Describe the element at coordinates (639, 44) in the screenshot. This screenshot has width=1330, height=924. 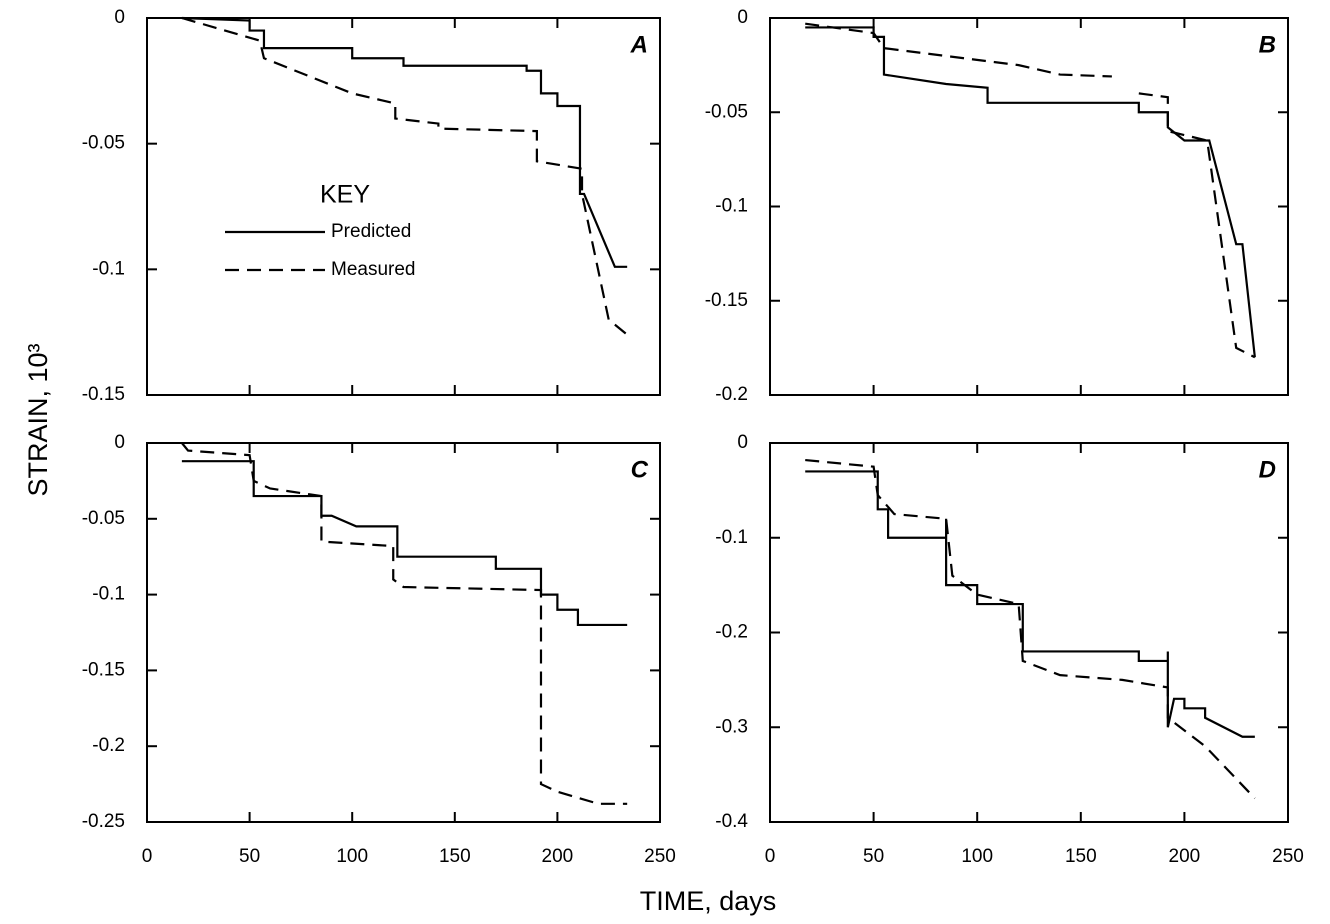
I see `panel-label: A` at that location.